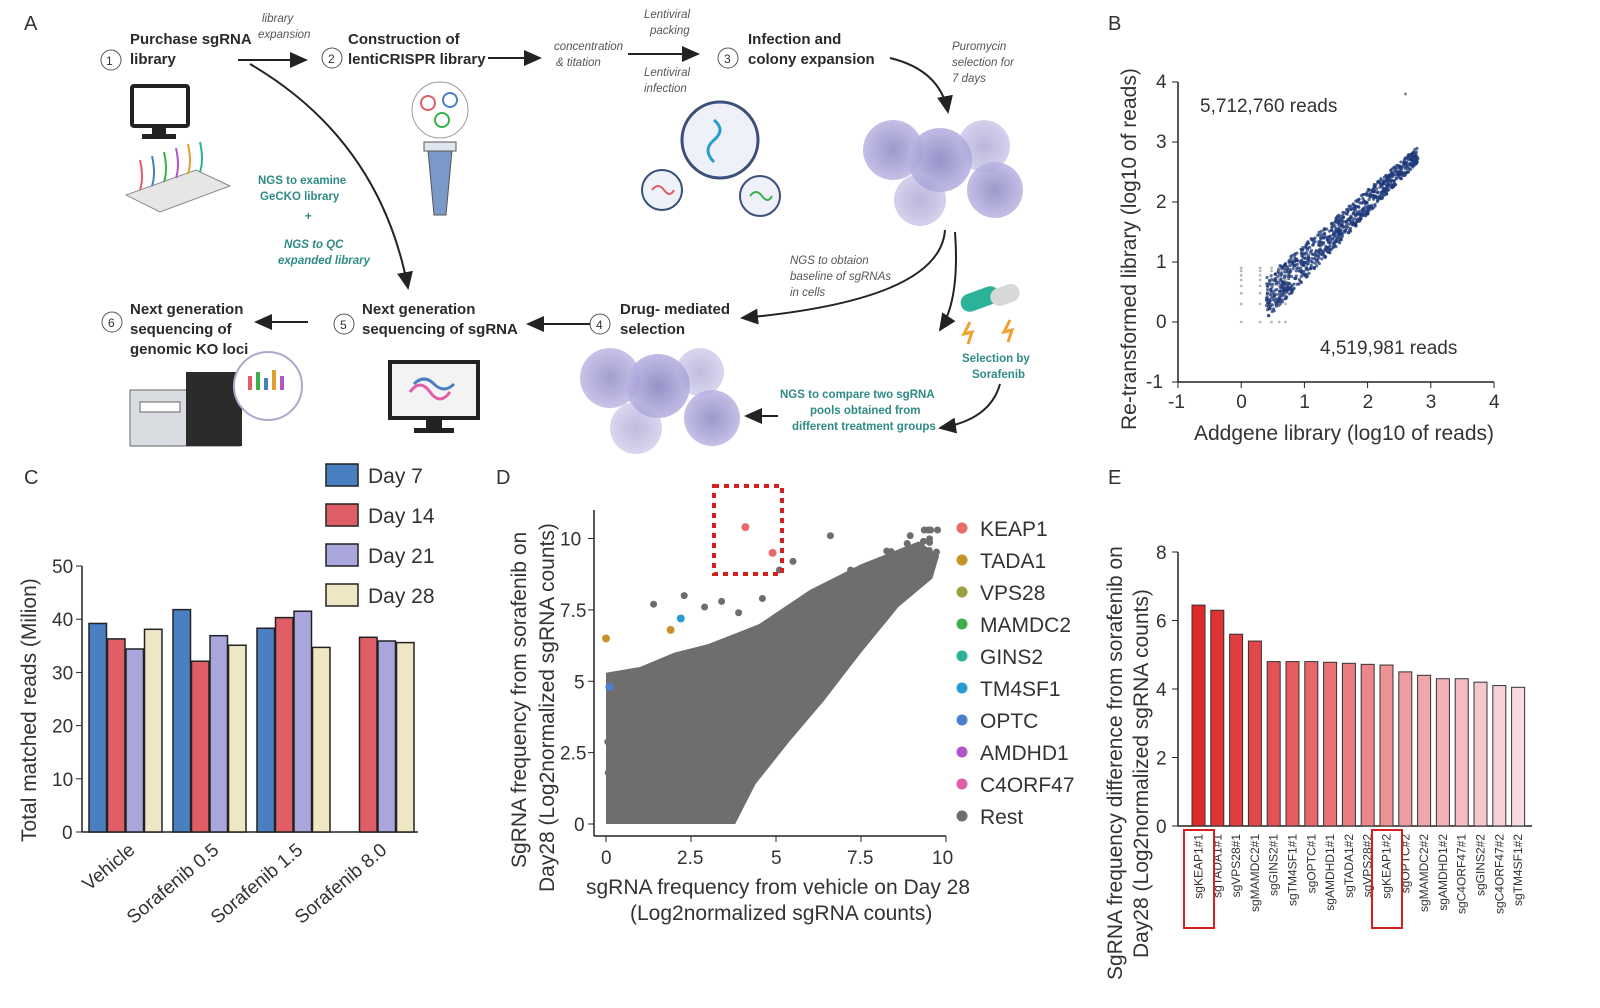  What do you see at coordinates (947, 281) in the screenshot?
I see `arrow-cells-drug` at bounding box center [947, 281].